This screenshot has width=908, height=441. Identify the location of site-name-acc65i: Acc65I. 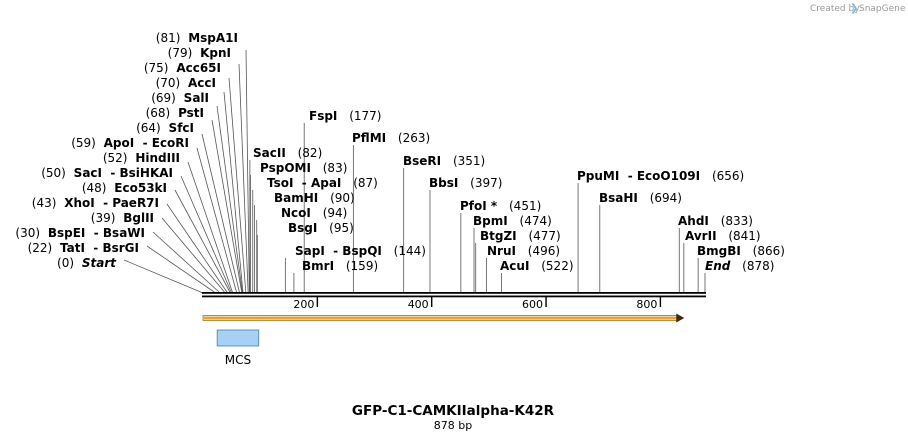
(198, 68).